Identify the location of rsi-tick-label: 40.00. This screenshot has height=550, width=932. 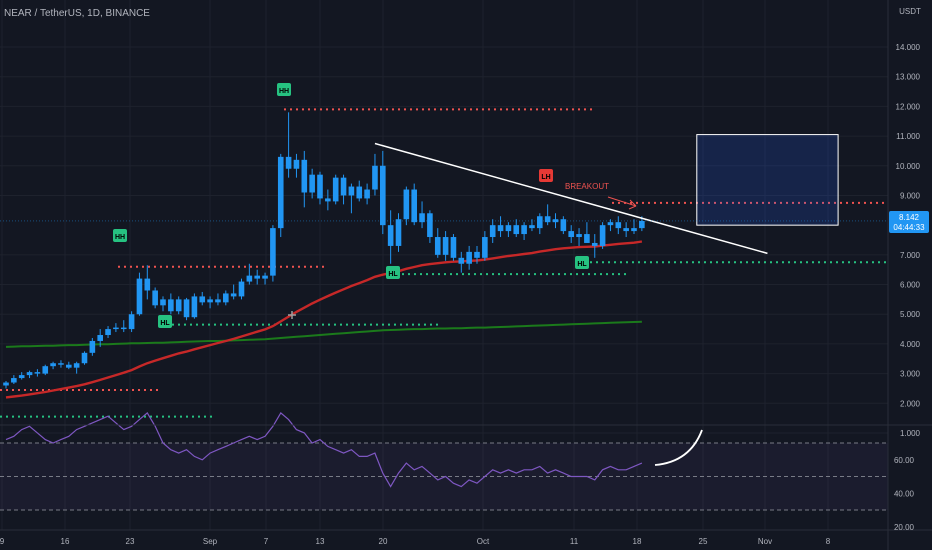
(904, 493).